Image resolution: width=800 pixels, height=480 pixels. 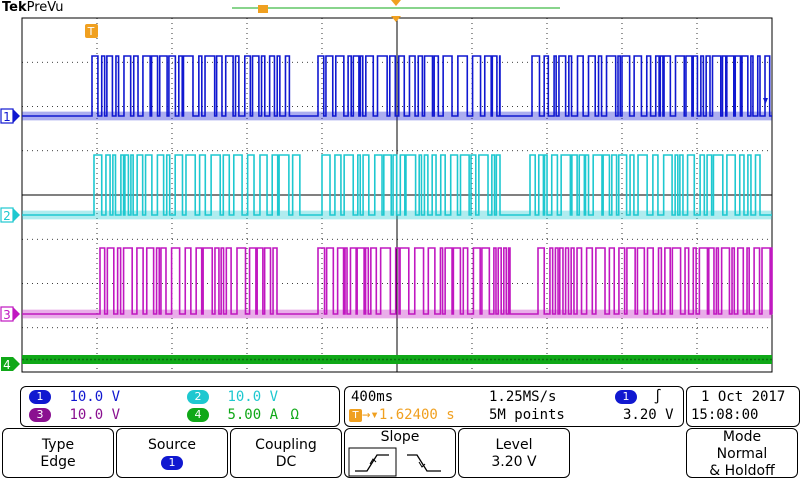 I want to click on trigger-source-readout: 1 ∫, so click(x=638, y=397).